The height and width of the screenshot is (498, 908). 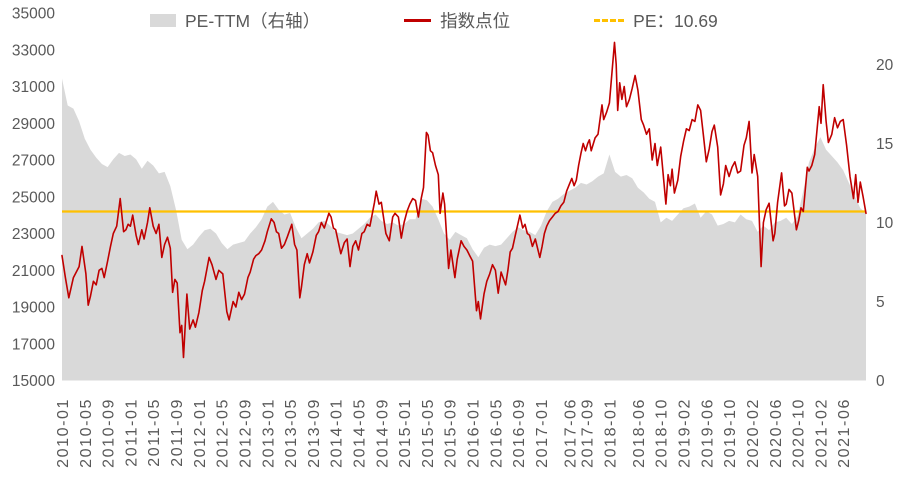 What do you see at coordinates (382, 433) in the screenshot?
I see `x-axis-label: 2014-09` at bounding box center [382, 433].